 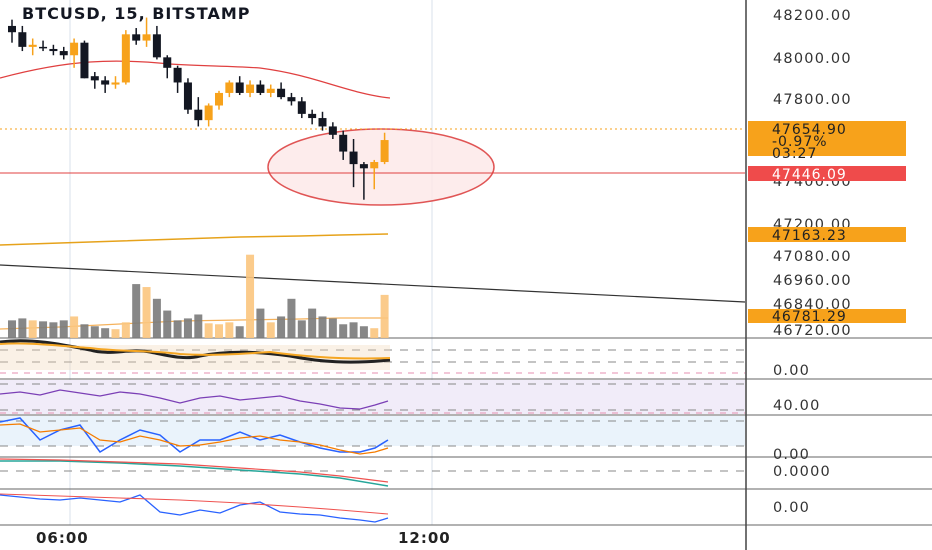 What do you see at coordinates (198, 108) in the screenshot?
I see `candles` at bounding box center [198, 108].